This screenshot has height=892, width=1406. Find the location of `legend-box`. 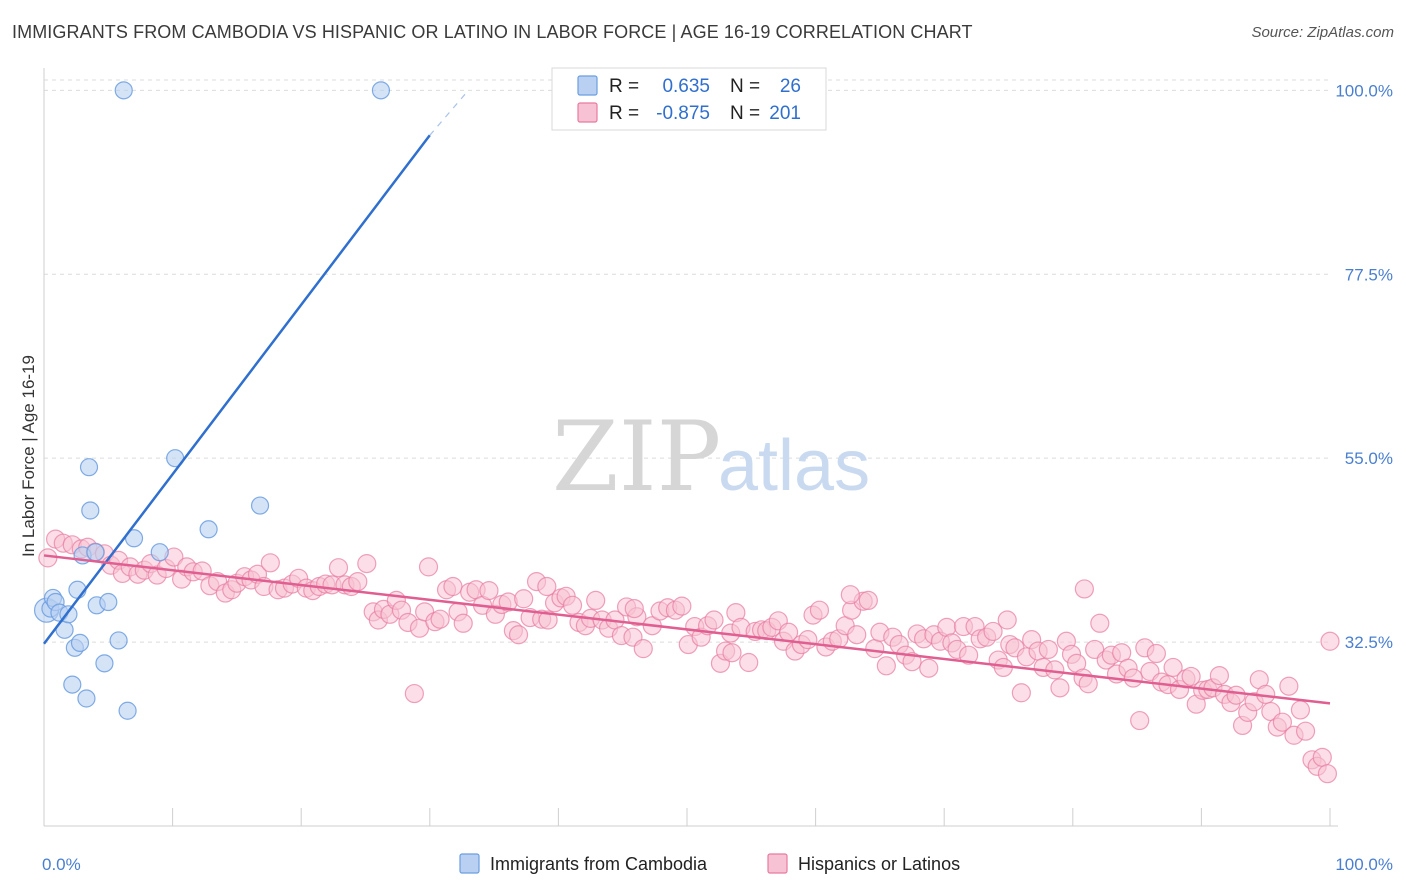

legend-box is located at coordinates (689, 99).